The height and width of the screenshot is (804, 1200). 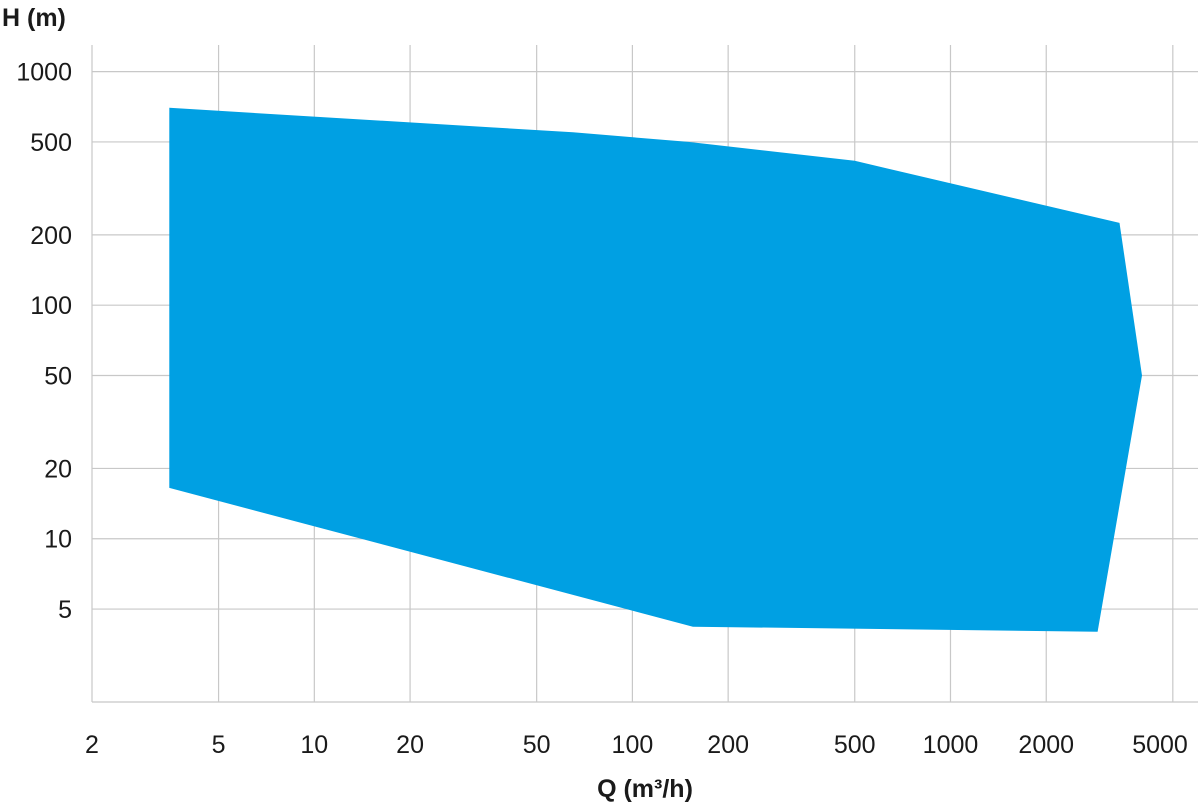 I want to click on y-tick-label: 200, so click(x=51, y=236).